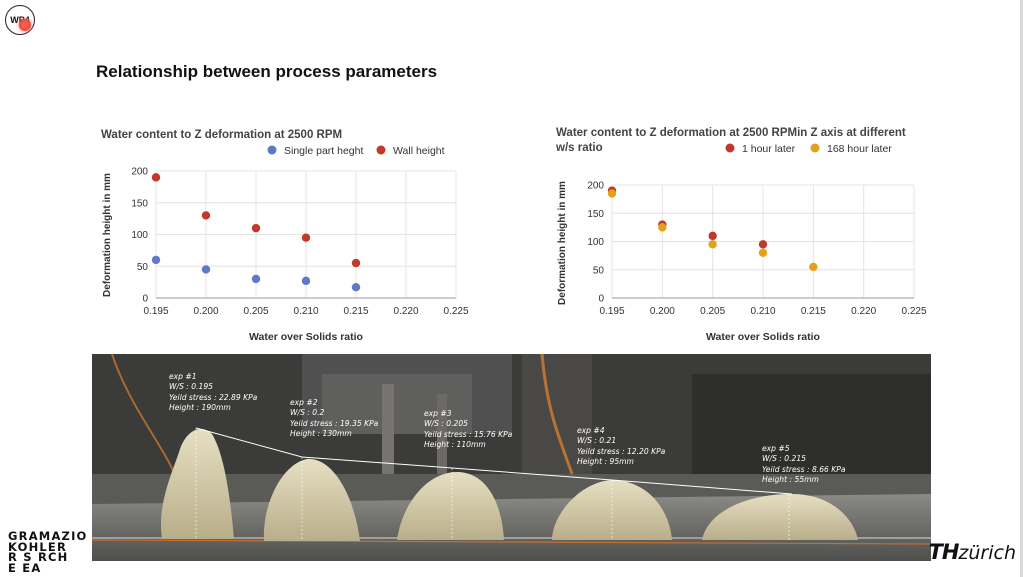  Describe the element at coordinates (591, 430) in the screenshot. I see `exp-4-title: exp #4` at that location.